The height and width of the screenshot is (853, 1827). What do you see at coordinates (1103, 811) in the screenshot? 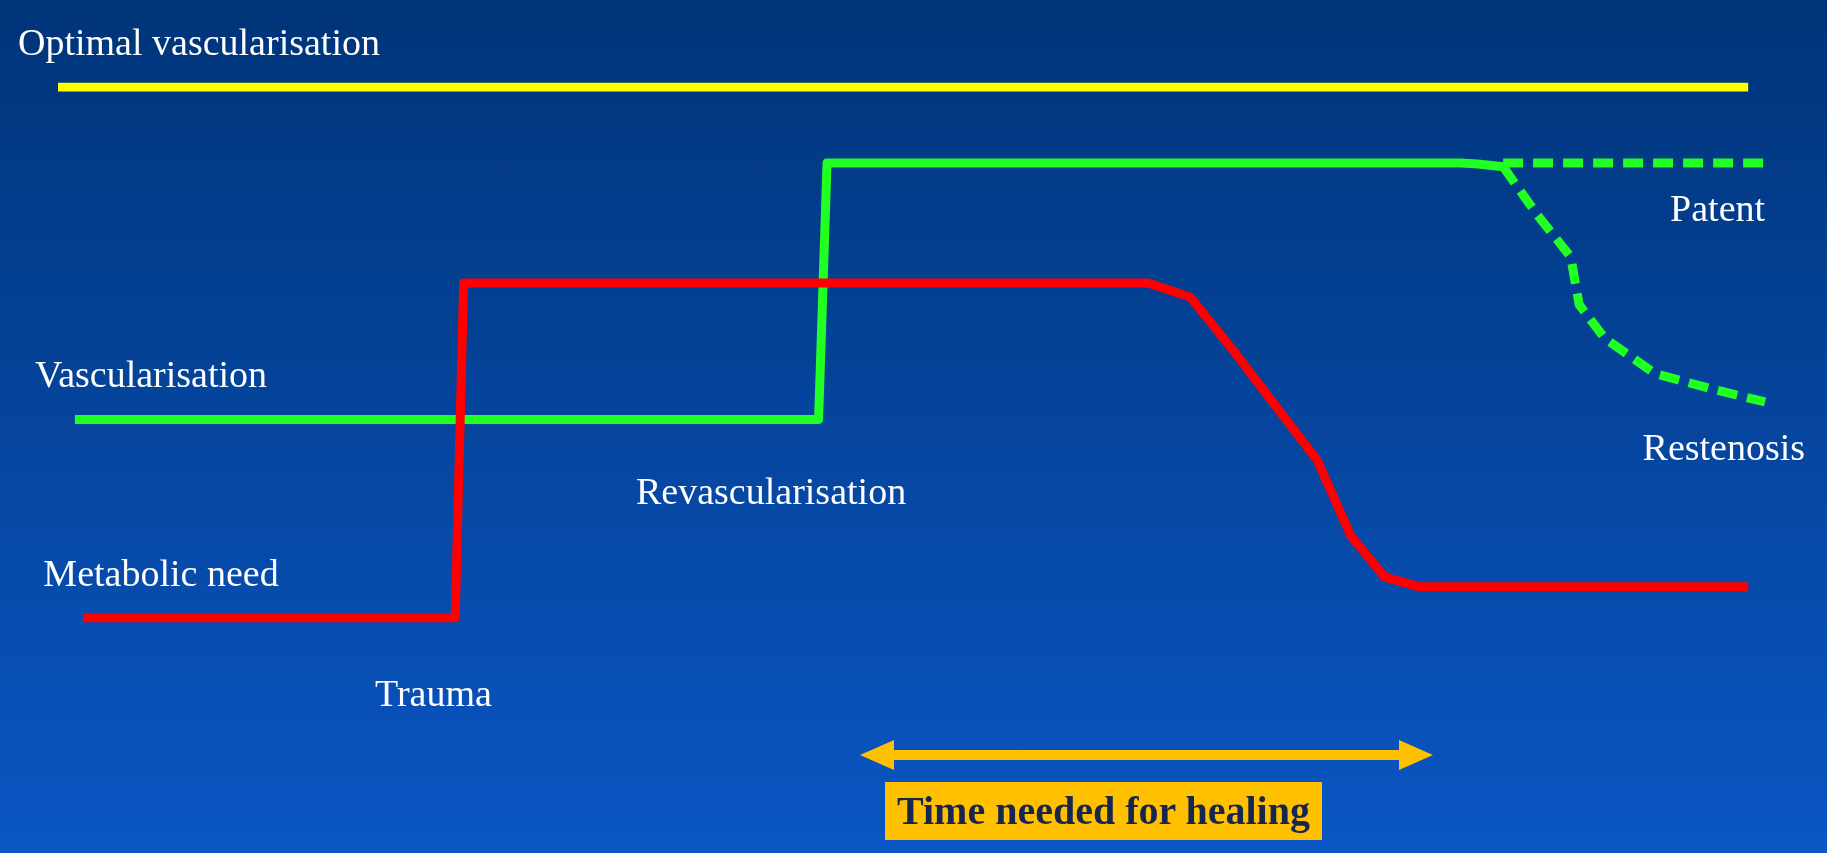
I see `text: Time needed for healing` at bounding box center [1103, 811].